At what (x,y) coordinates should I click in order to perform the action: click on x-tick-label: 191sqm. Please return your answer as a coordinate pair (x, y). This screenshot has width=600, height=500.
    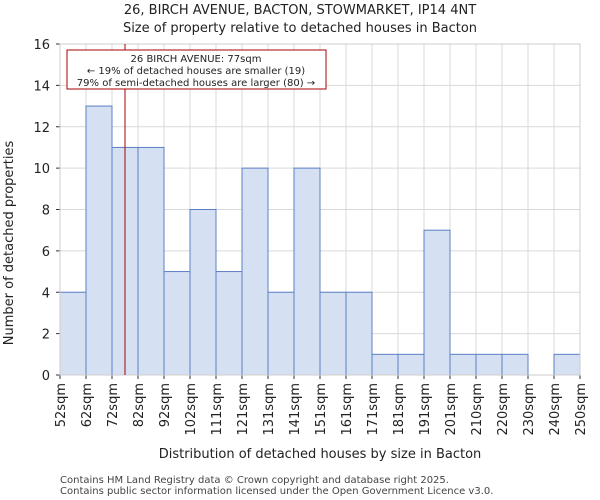
    Looking at the image, I should click on (425, 409).